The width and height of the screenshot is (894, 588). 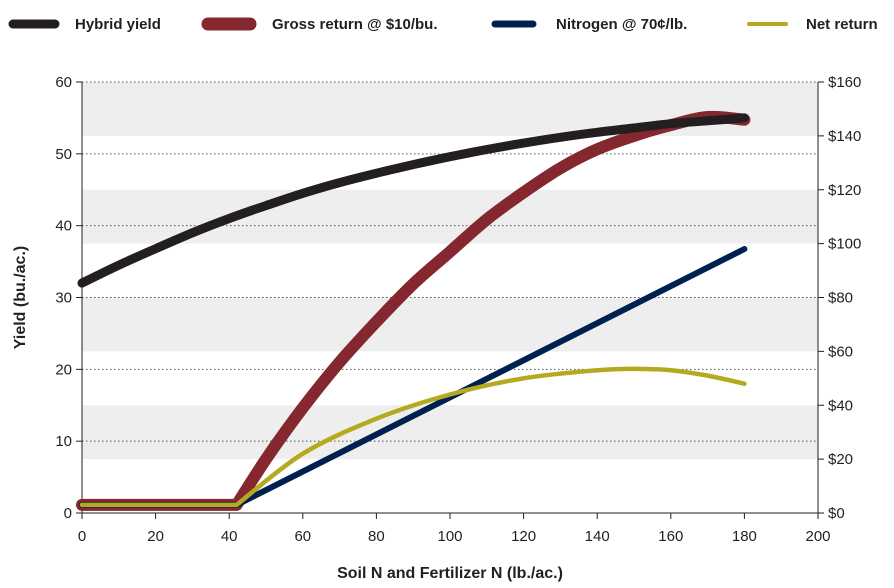 I want to click on y-right-tick-label: $60, so click(x=840, y=351).